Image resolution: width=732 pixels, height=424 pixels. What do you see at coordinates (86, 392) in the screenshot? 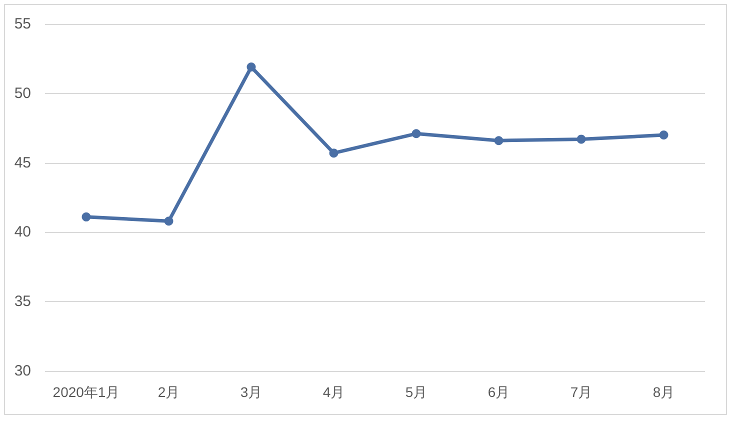
I see `x-tick-label: 2020年1月` at bounding box center [86, 392].